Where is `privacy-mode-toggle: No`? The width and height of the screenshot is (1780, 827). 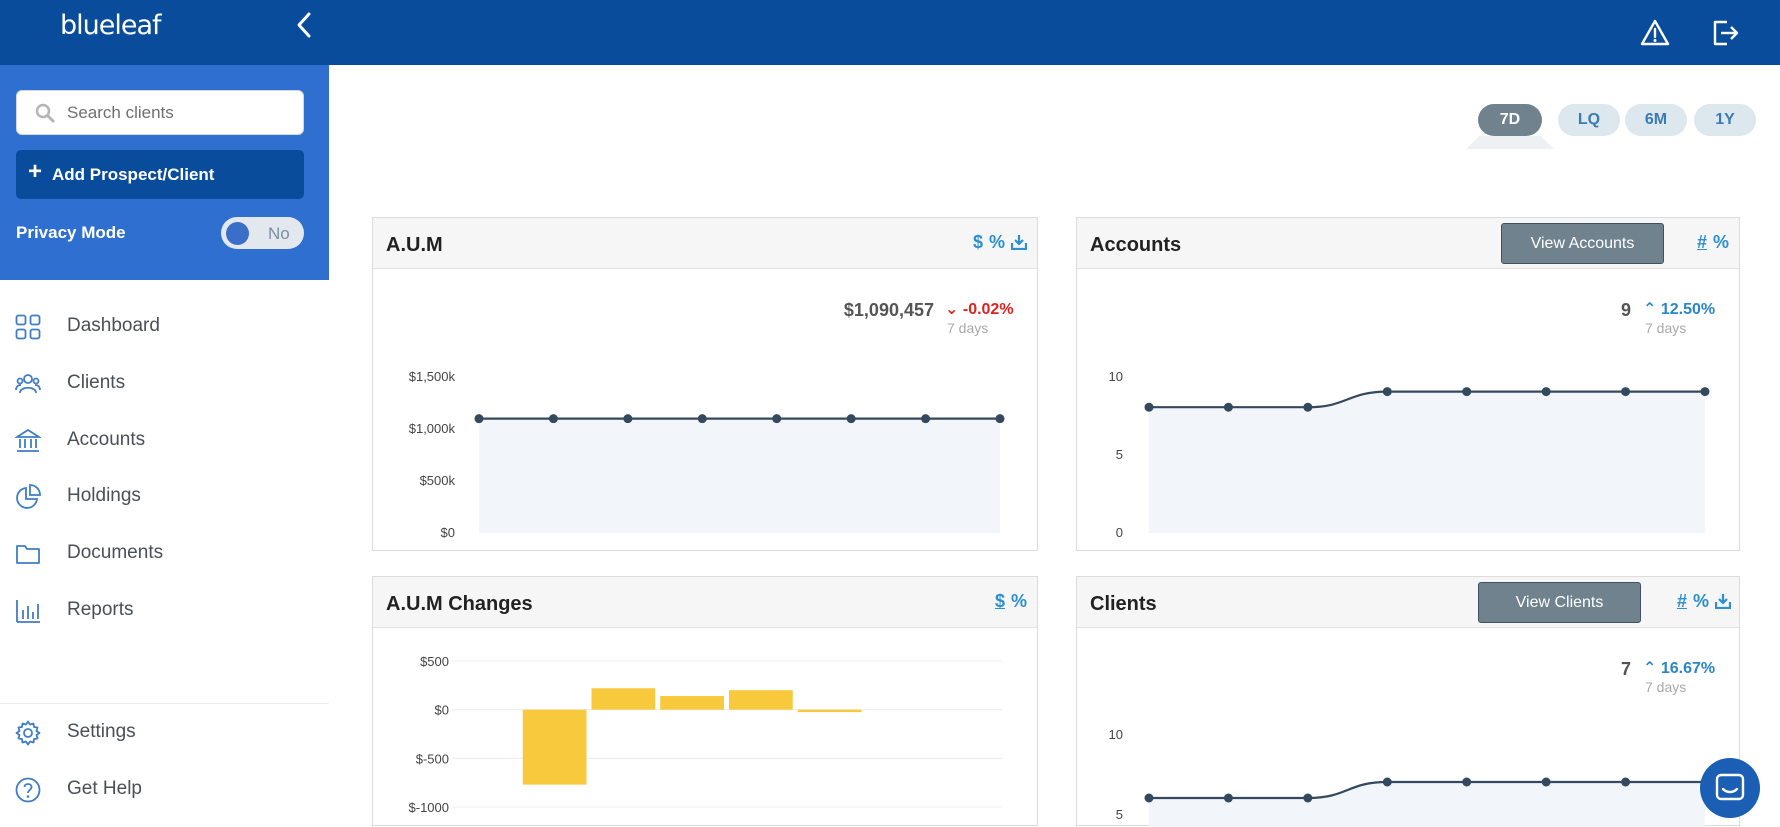 privacy-mode-toggle: No is located at coordinates (262, 233).